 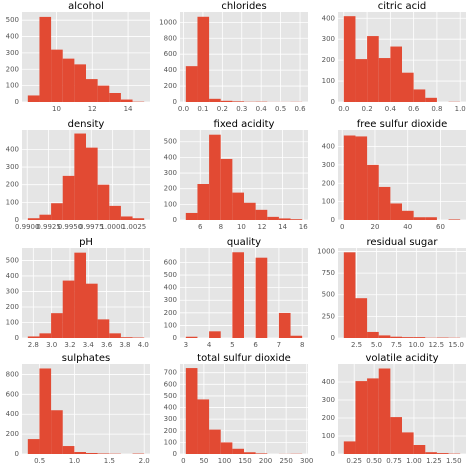 I want to click on x-tick-label: 1.00, so click(x=414, y=460).